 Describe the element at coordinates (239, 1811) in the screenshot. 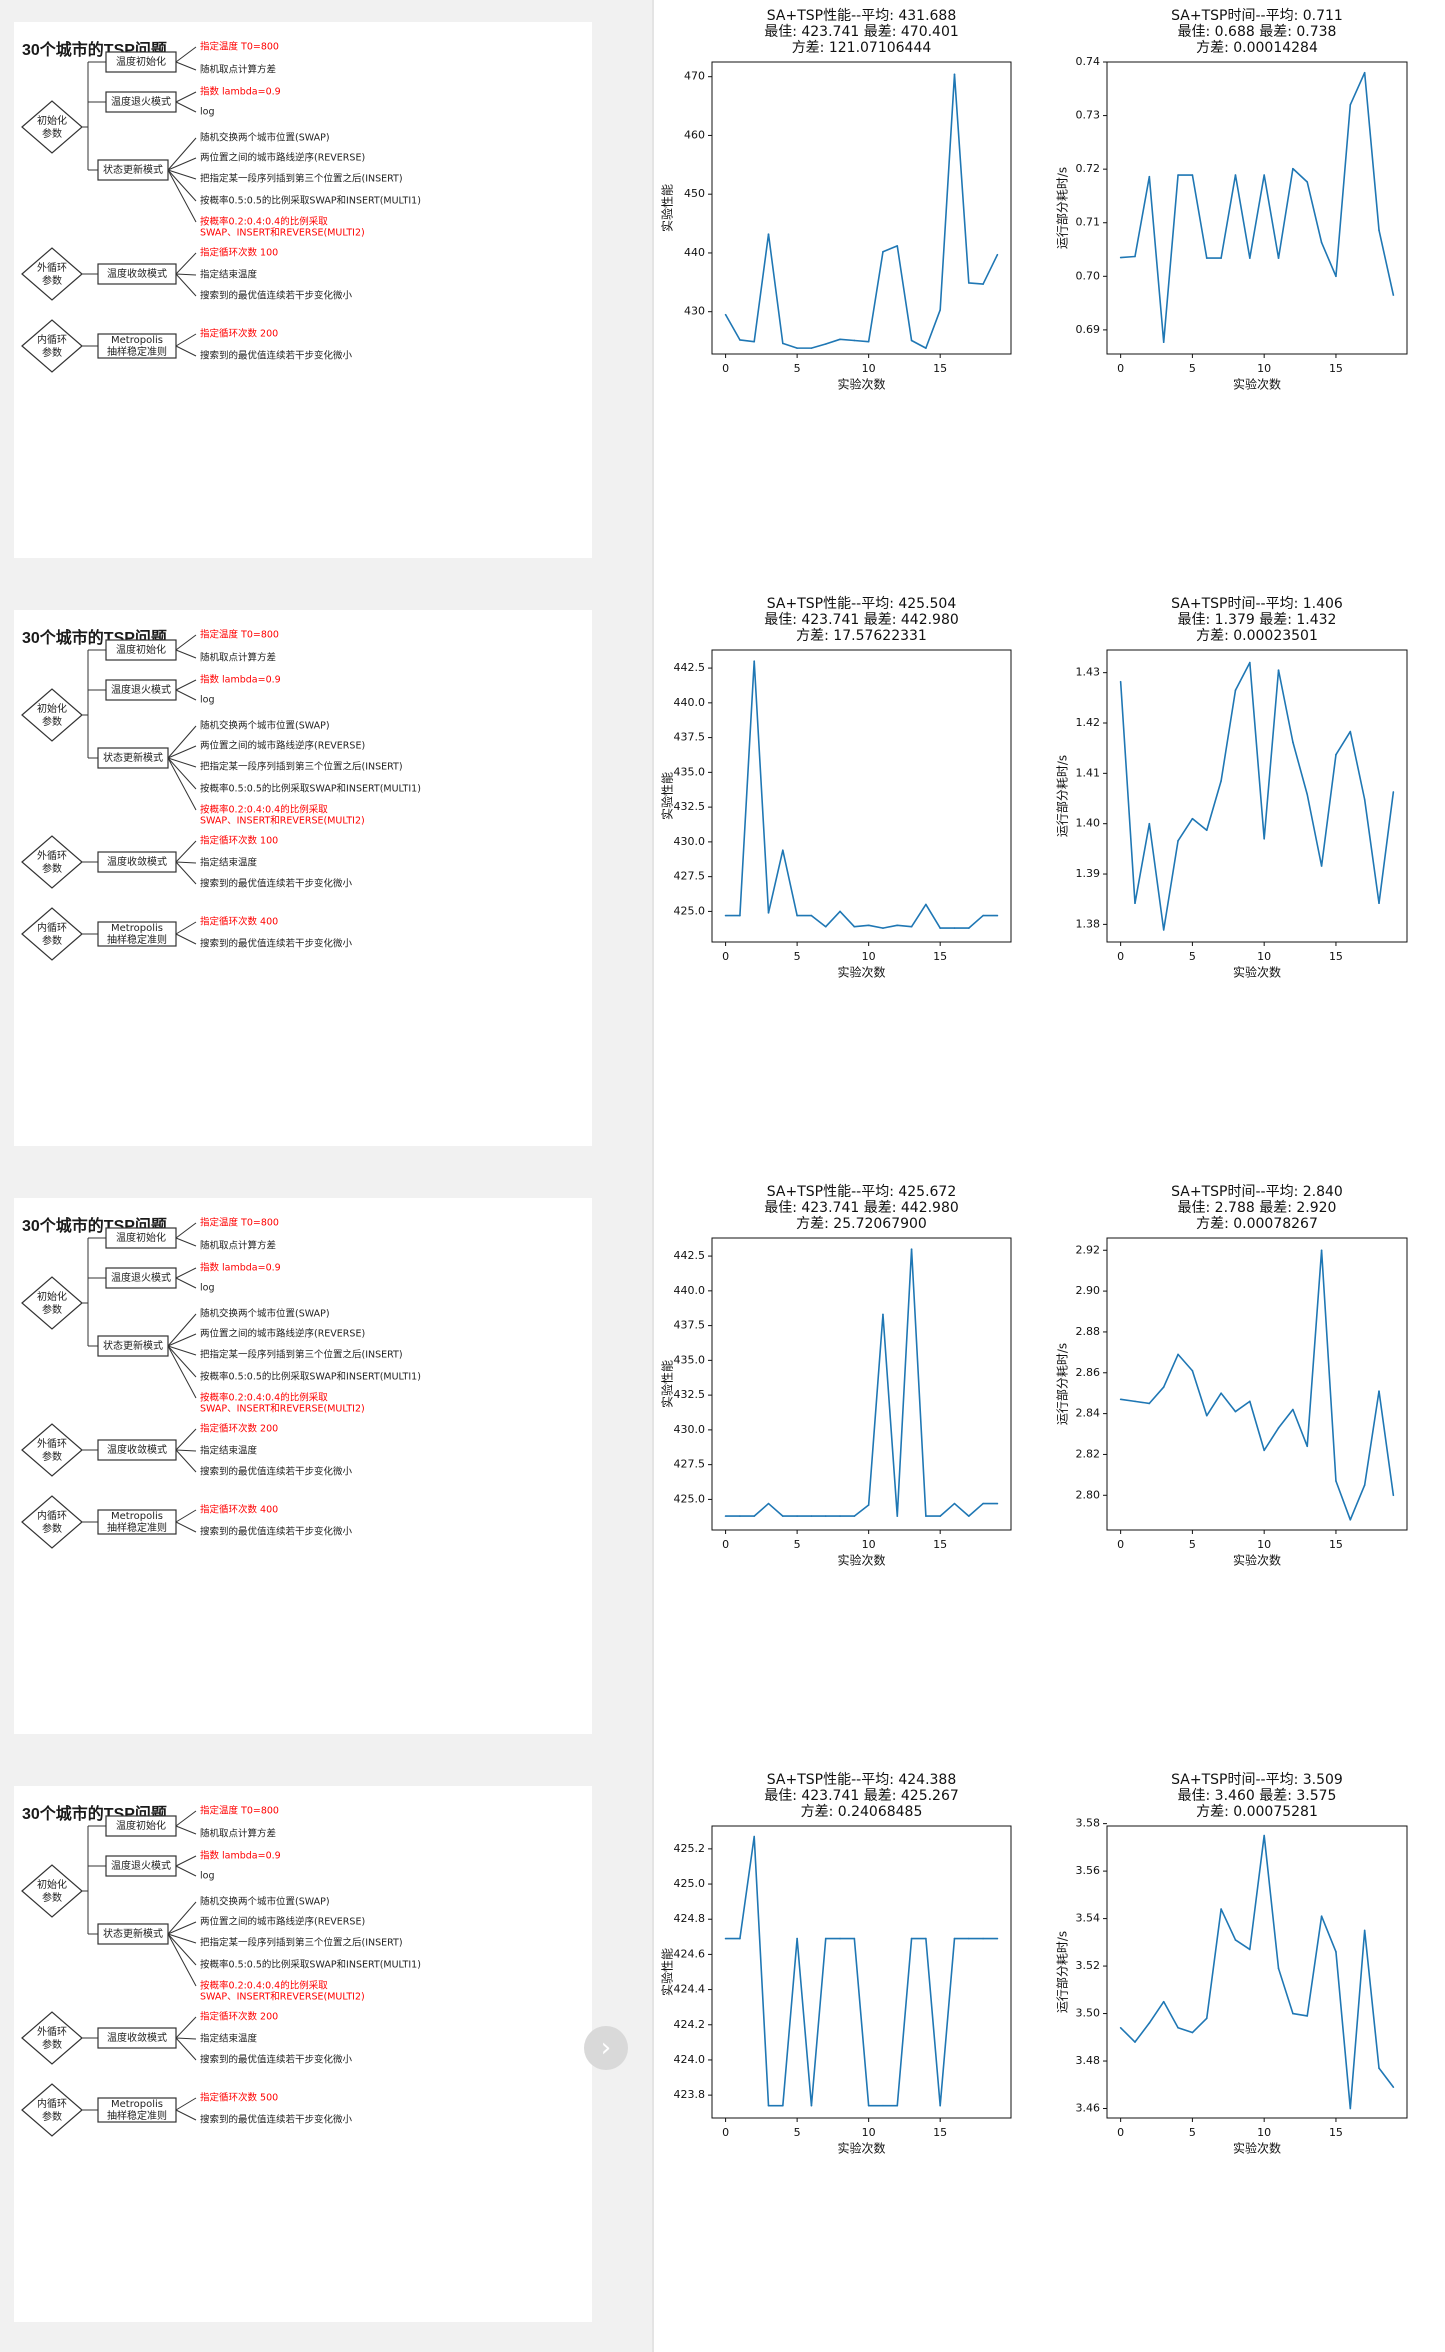

I see `leaf-text: 指定温度 T0=800` at that location.